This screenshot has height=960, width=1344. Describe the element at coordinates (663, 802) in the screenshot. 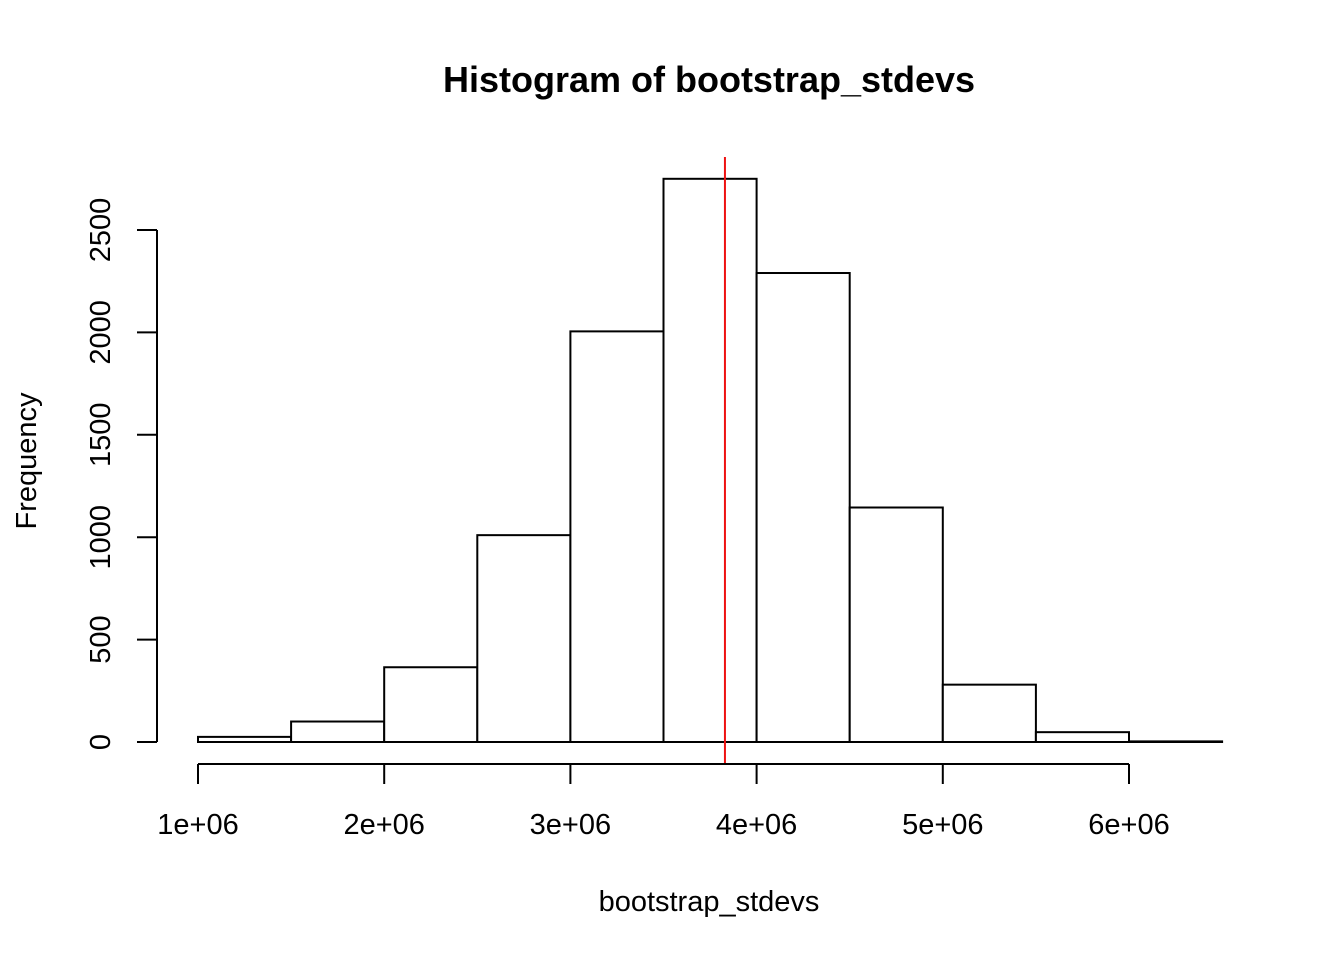

I see `x-axis: 1e+06 2e+06 3e+06 4e+06 5e+06 6e+06` at that location.